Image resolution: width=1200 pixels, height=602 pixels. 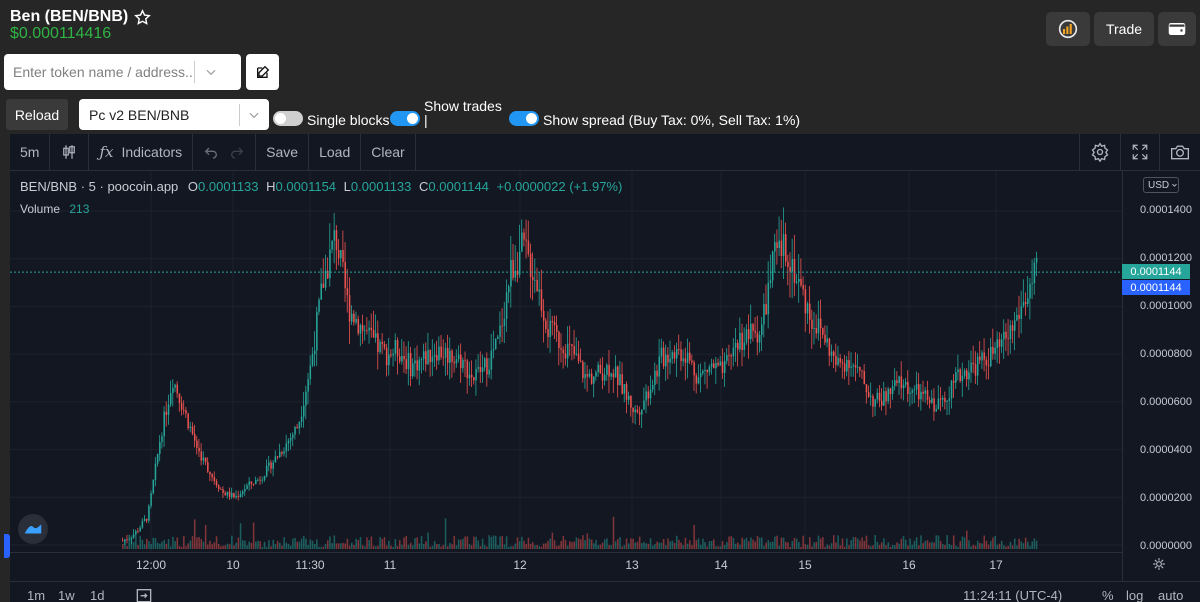 I want to click on show-trades-toggle, so click(x=405, y=118).